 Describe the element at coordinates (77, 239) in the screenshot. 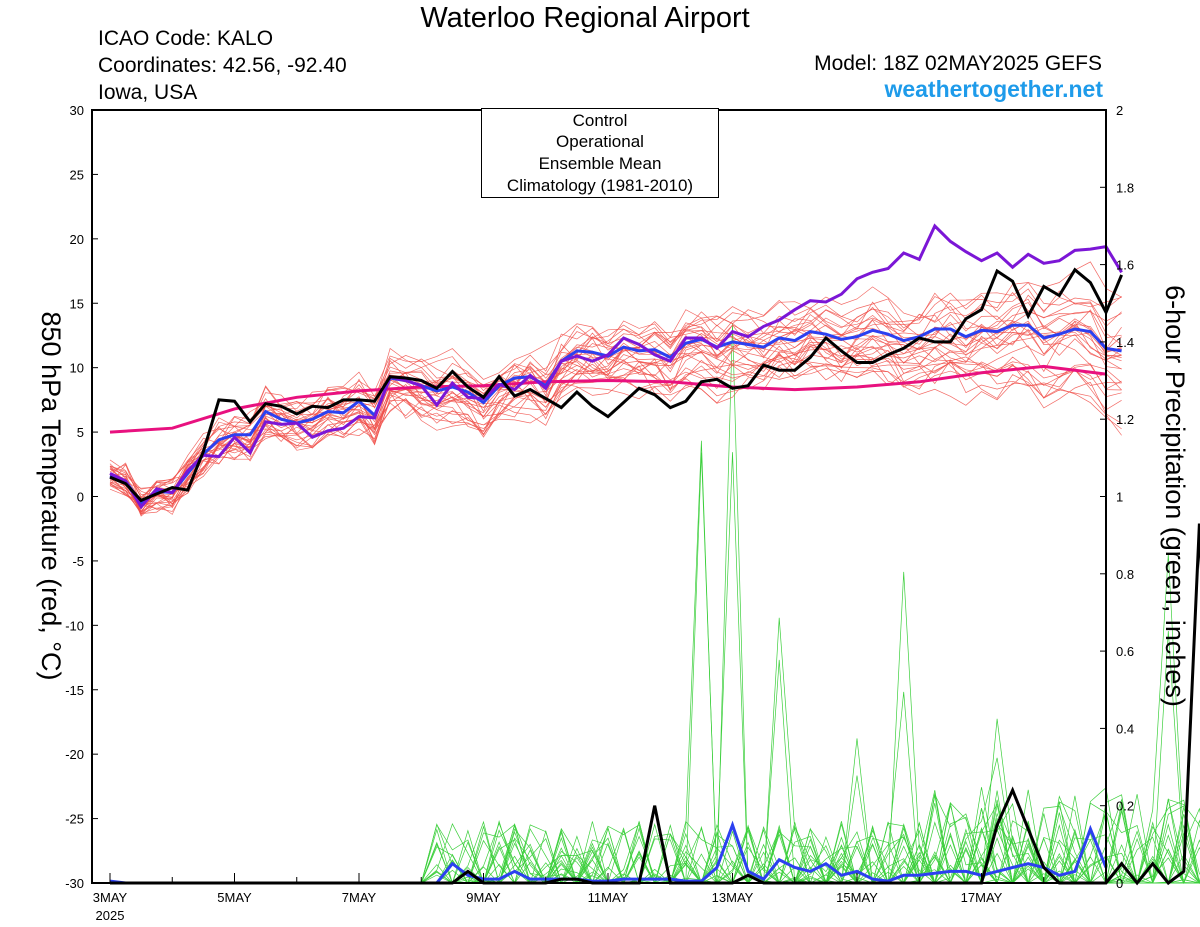

I see `y-tick-label: 20` at that location.